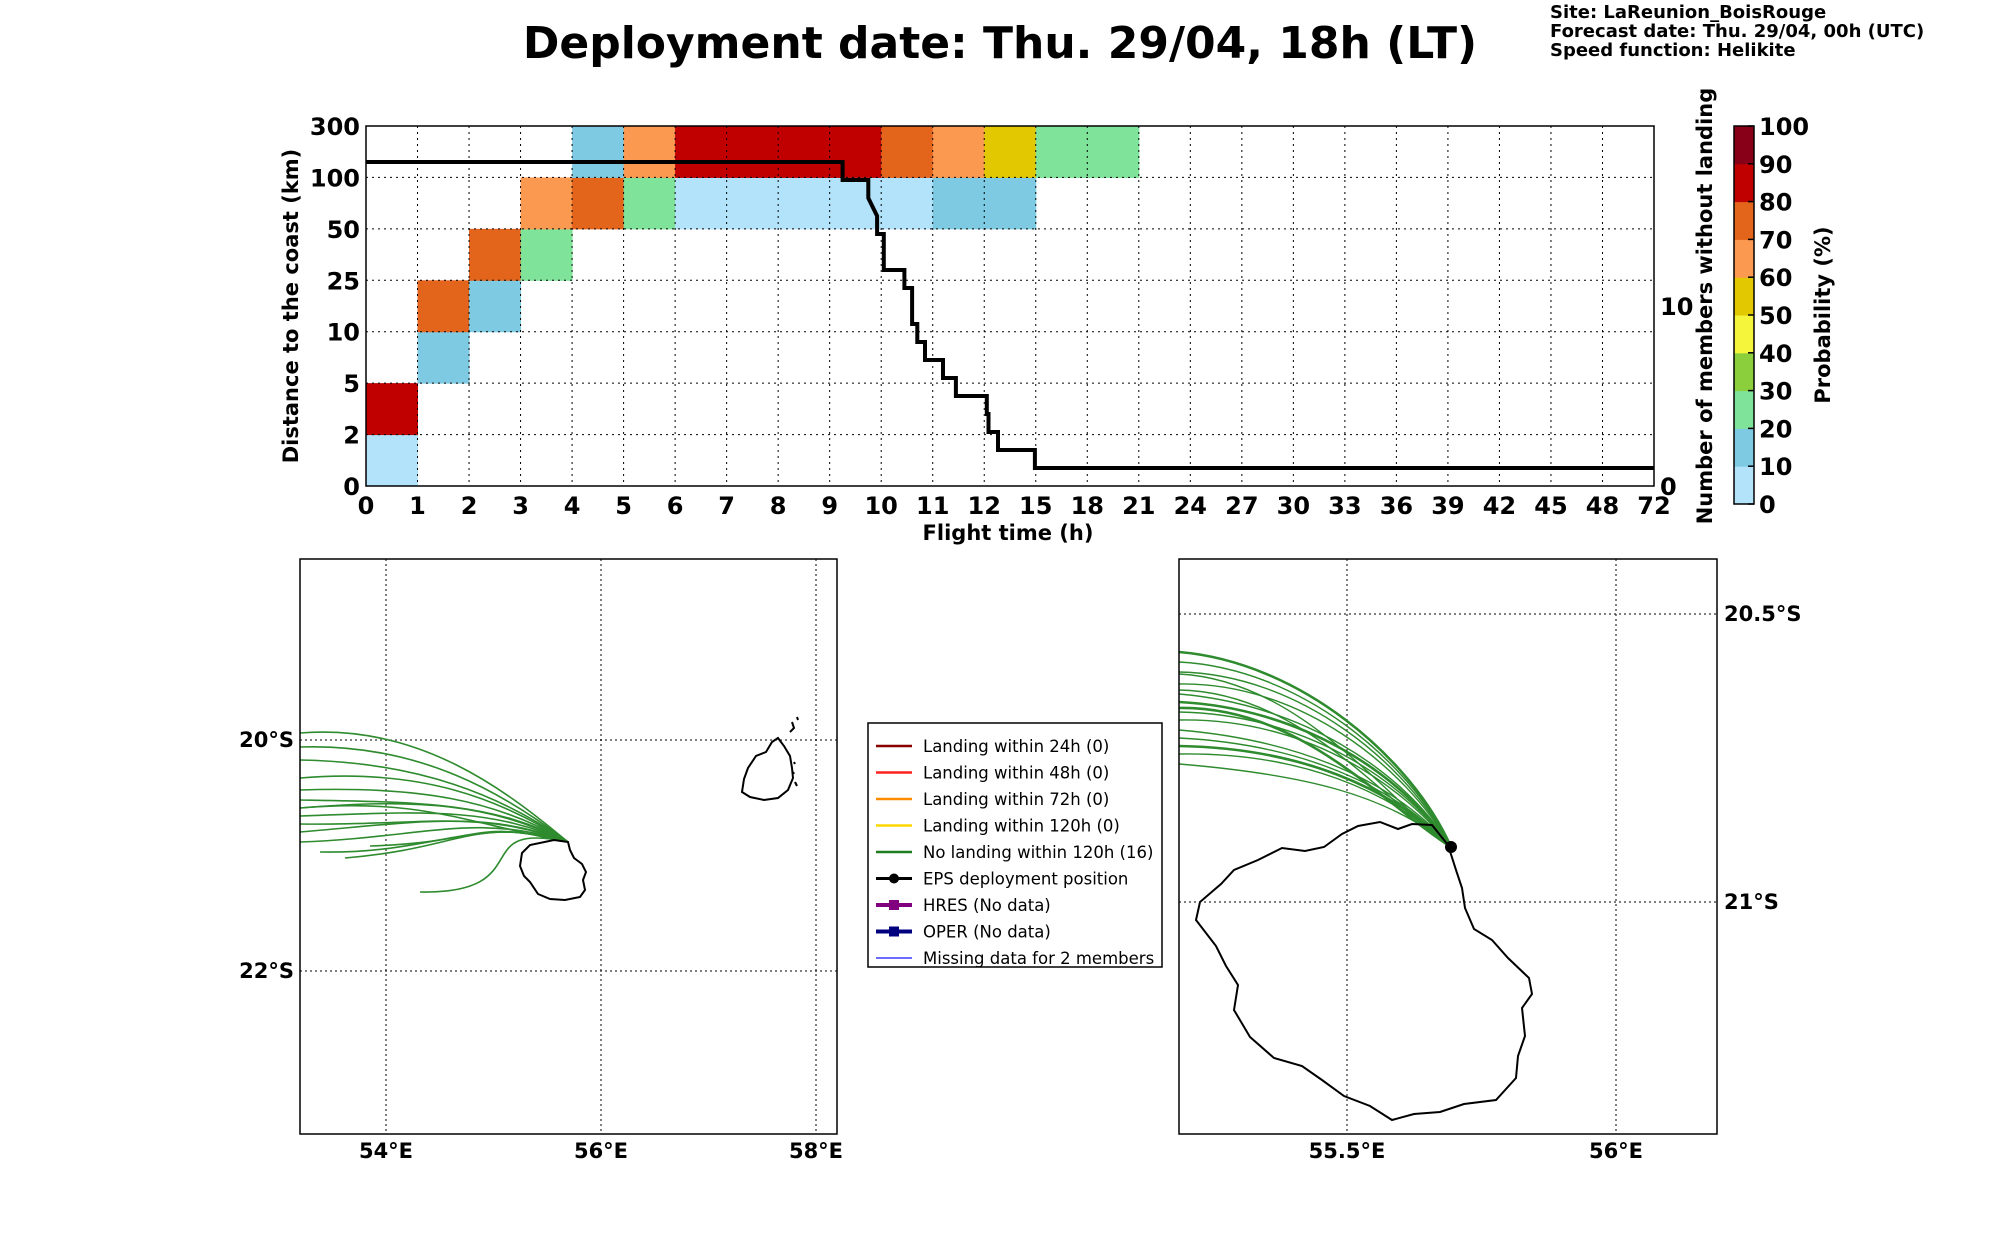  Describe the element at coordinates (987, 905) in the screenshot. I see `legend-label: HRES (No data)` at that location.